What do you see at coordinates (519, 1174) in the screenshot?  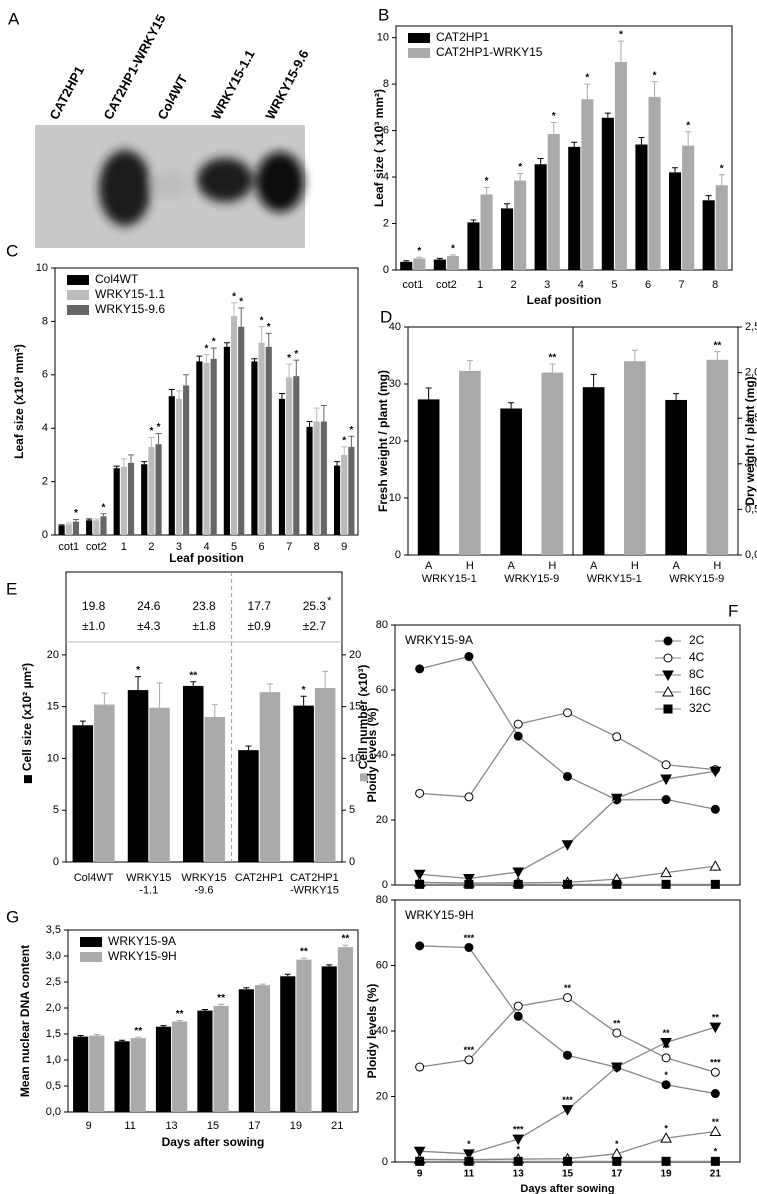 I see `x-tick-label: 13` at bounding box center [519, 1174].